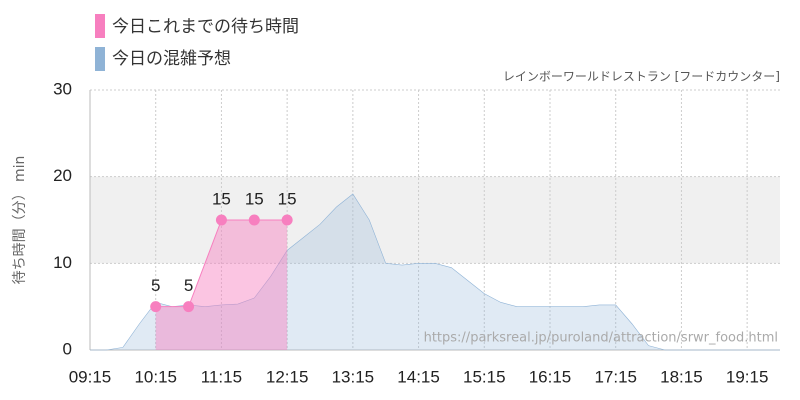 This screenshot has height=400, width=800. I want to click on x-tick-label: 18:15, so click(681, 376).